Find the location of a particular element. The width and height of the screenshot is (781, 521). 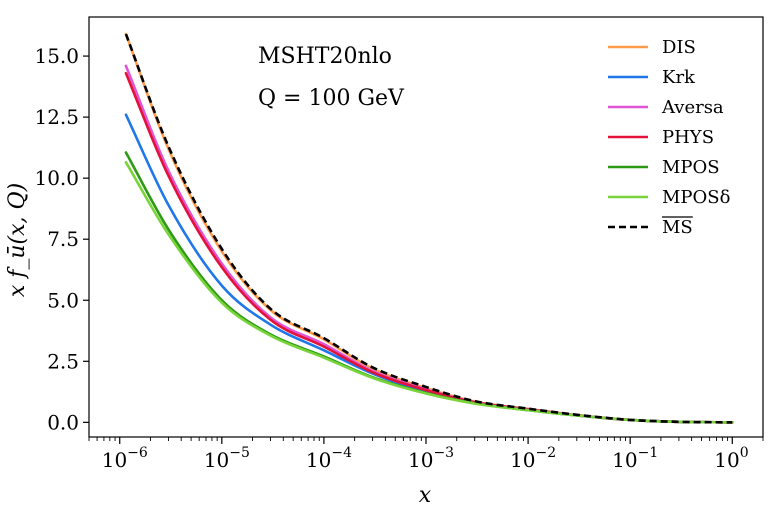

y-tick-label: 7.5 is located at coordinates (63, 239).